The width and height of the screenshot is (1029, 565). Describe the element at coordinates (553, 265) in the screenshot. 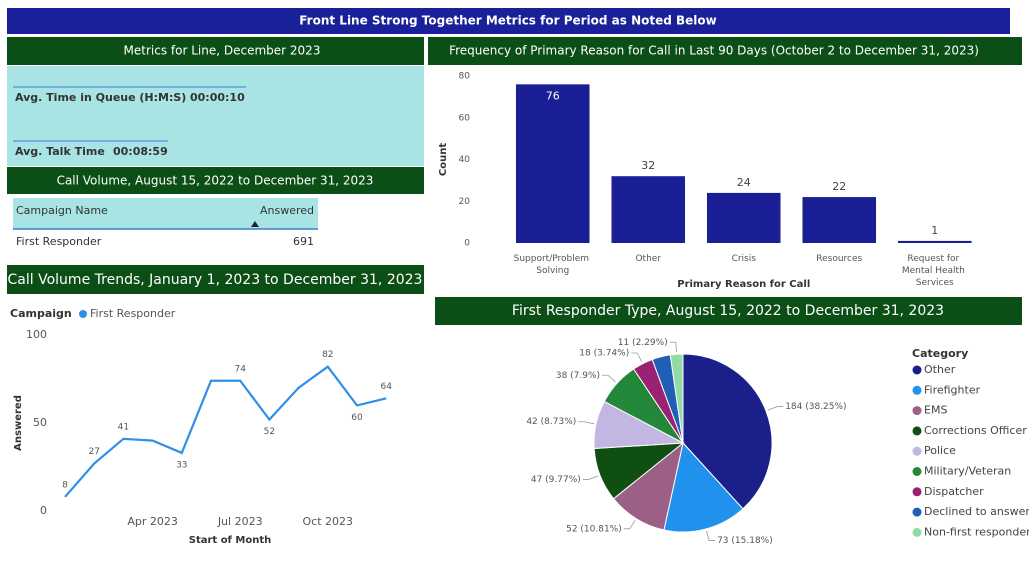

I see `x-tick-label: Support/Problem Solving` at that location.